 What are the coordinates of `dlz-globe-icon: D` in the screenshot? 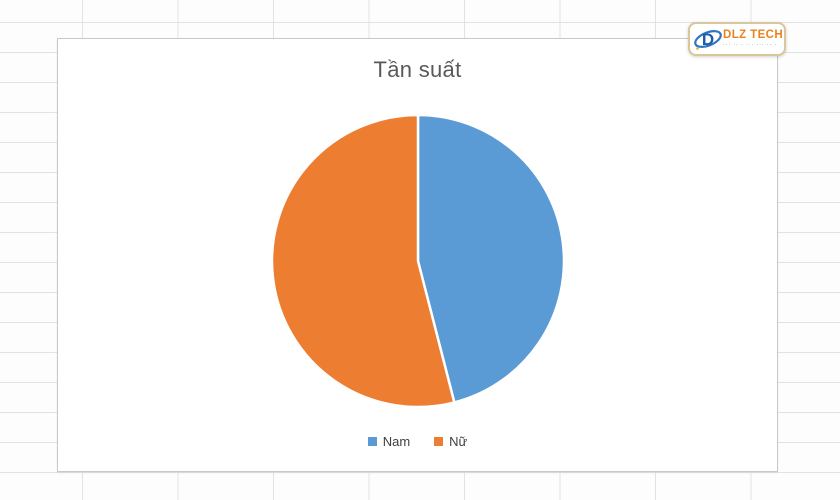 It's located at (708, 39).